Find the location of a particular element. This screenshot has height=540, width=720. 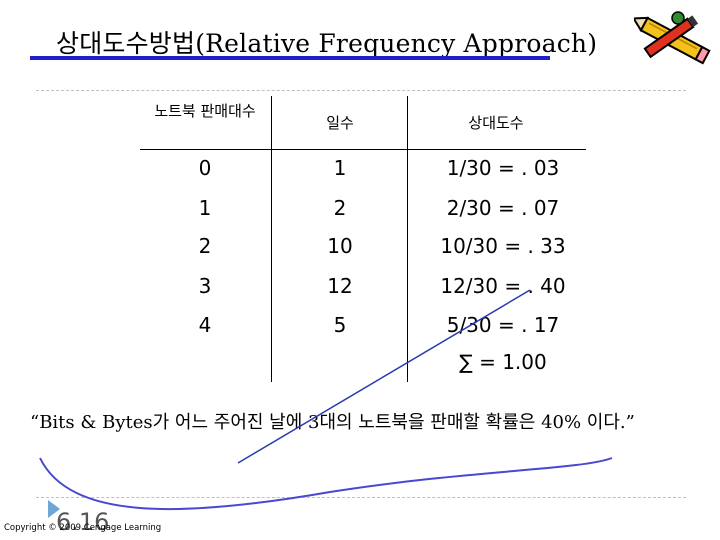

top-divider is located at coordinates (361, 90).